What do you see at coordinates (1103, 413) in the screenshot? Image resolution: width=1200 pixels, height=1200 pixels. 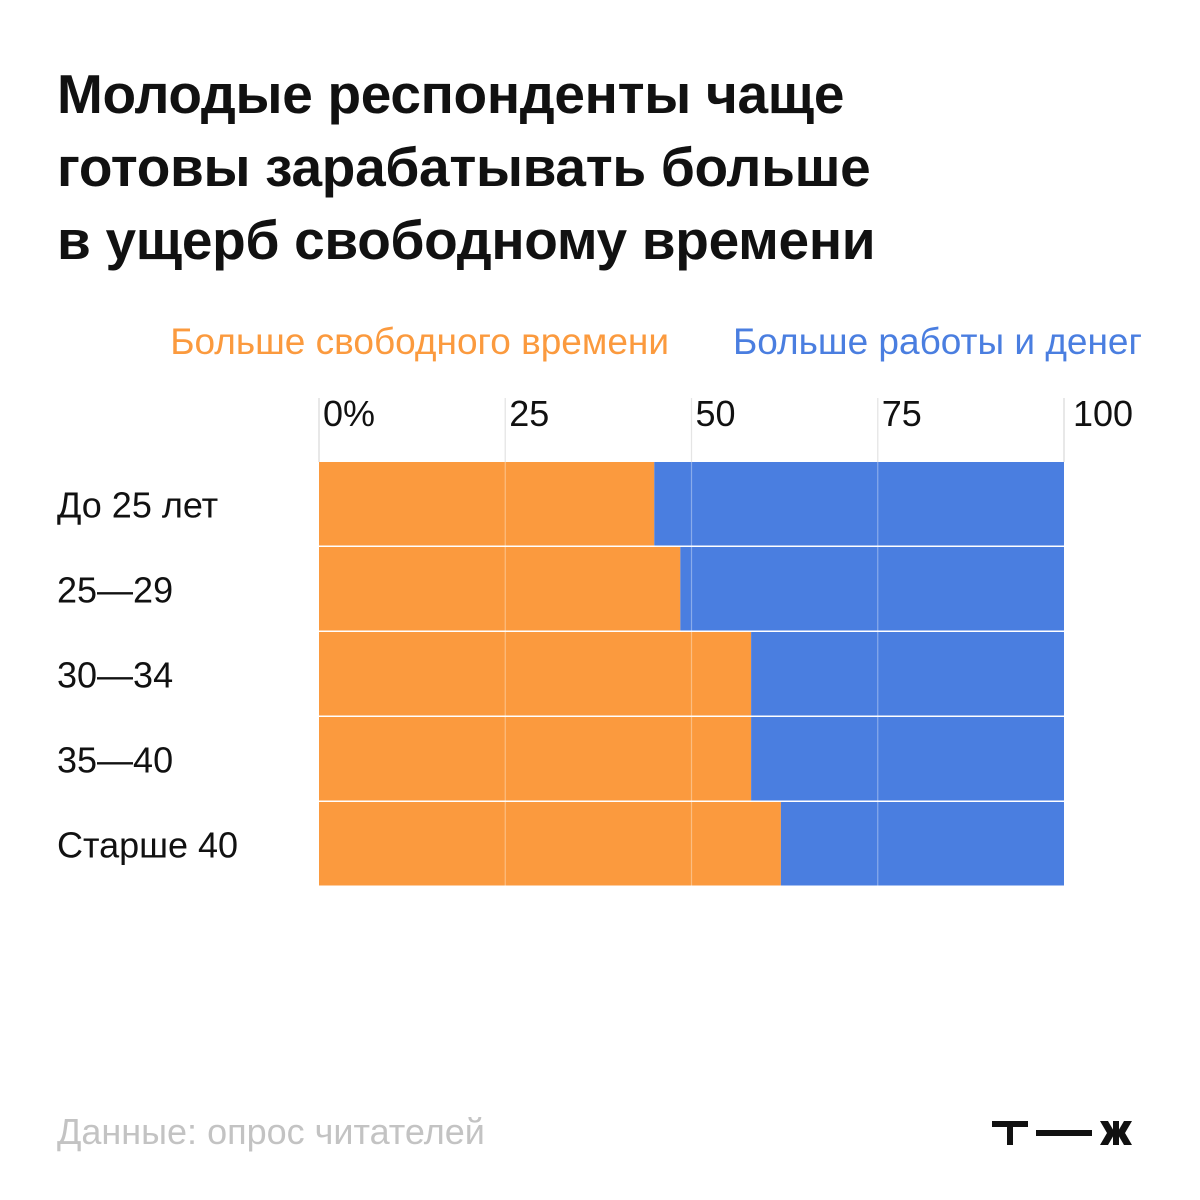 I see `tick-label-4: 100` at bounding box center [1103, 413].